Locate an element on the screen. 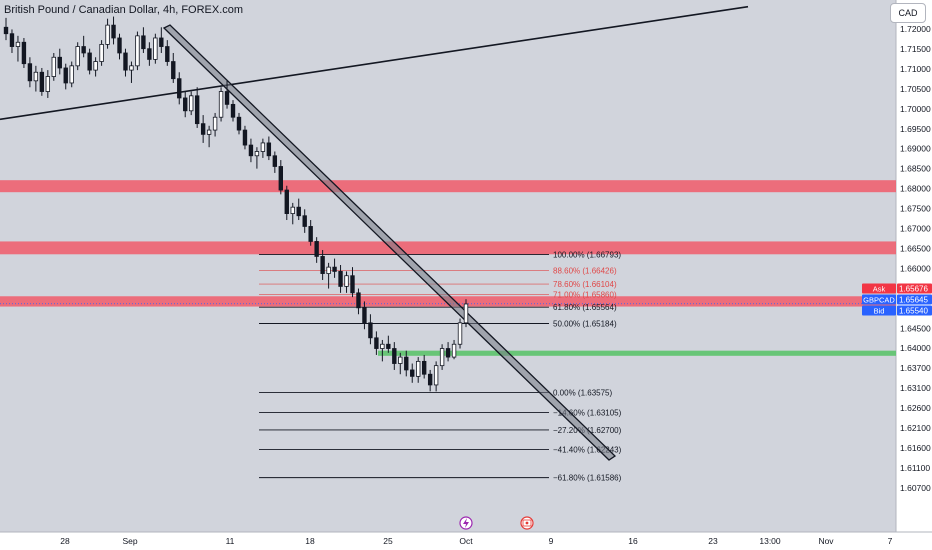 The width and height of the screenshot is (932, 550). fib-level-label: 61.80% (1.65564) is located at coordinates (585, 307).